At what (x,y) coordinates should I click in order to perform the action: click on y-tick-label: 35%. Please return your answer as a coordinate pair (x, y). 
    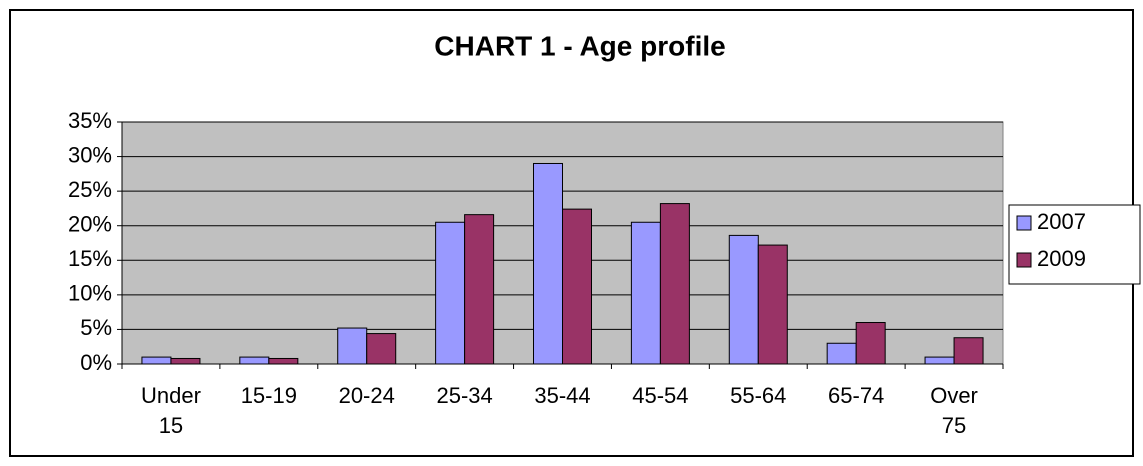
    Looking at the image, I should click on (90, 120).